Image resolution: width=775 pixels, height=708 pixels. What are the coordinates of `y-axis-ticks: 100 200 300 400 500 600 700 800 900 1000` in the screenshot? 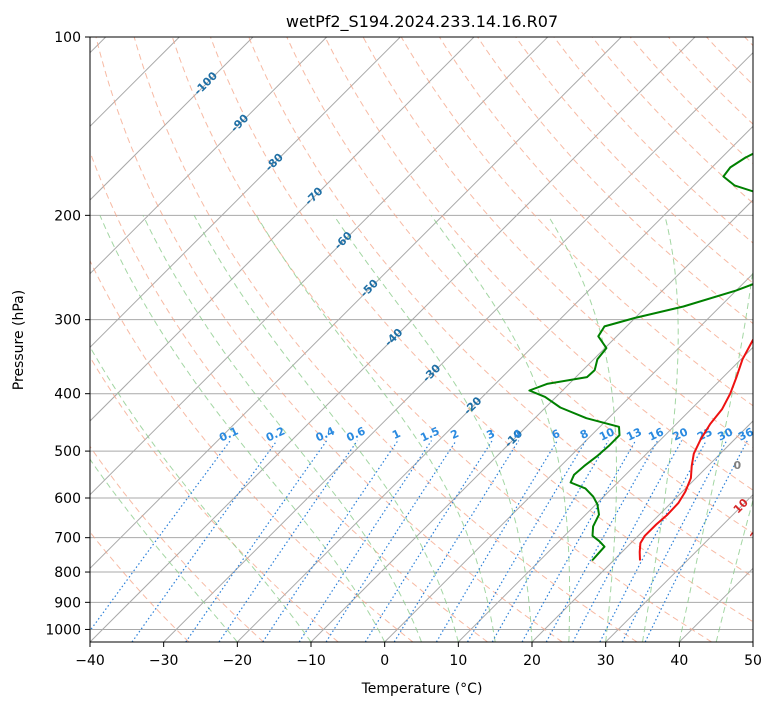 It's located at (67, 334).